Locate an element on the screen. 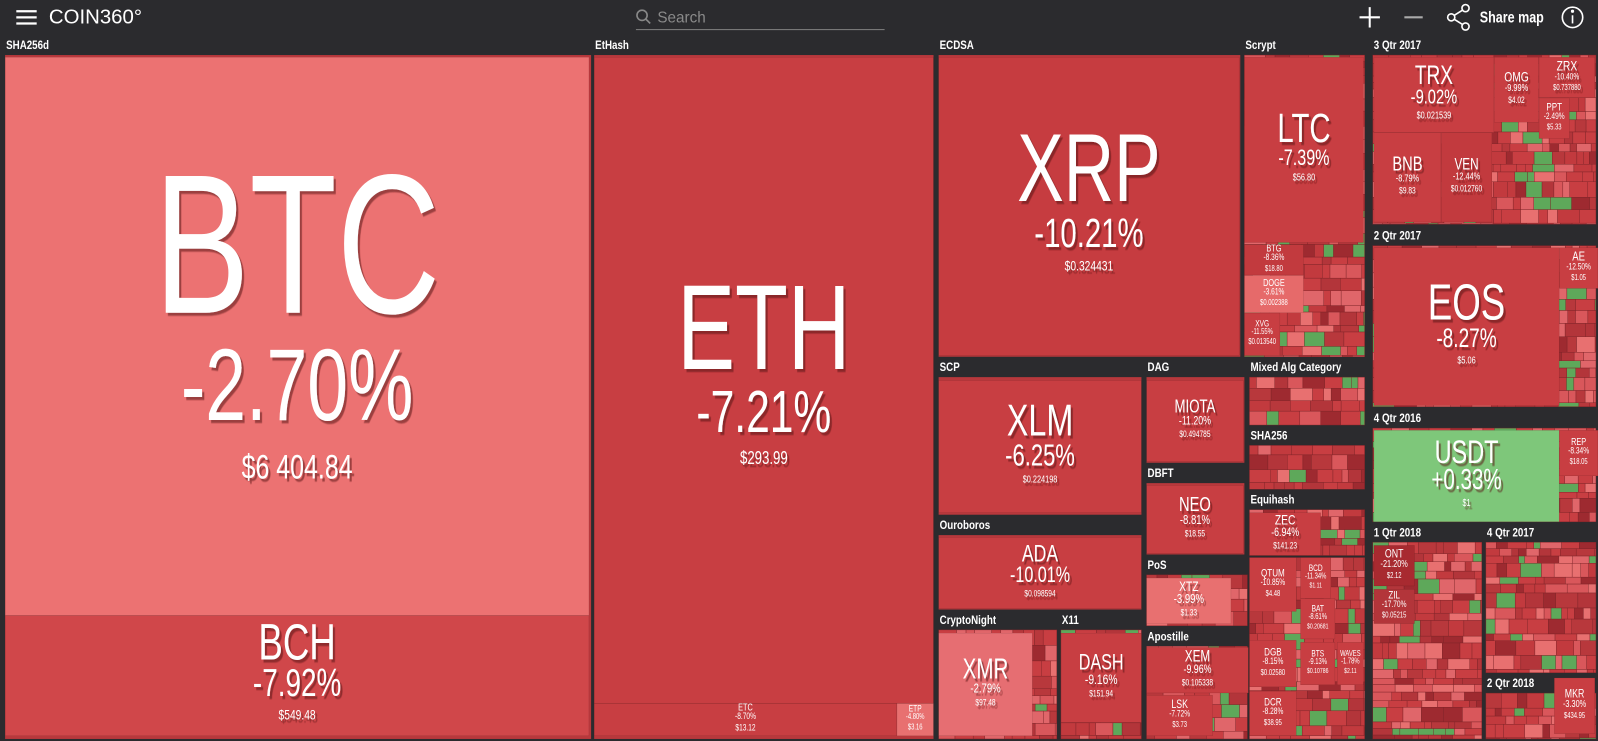  coin-tile: XVG-11.55%$0.013540 is located at coordinates (1262, 334).